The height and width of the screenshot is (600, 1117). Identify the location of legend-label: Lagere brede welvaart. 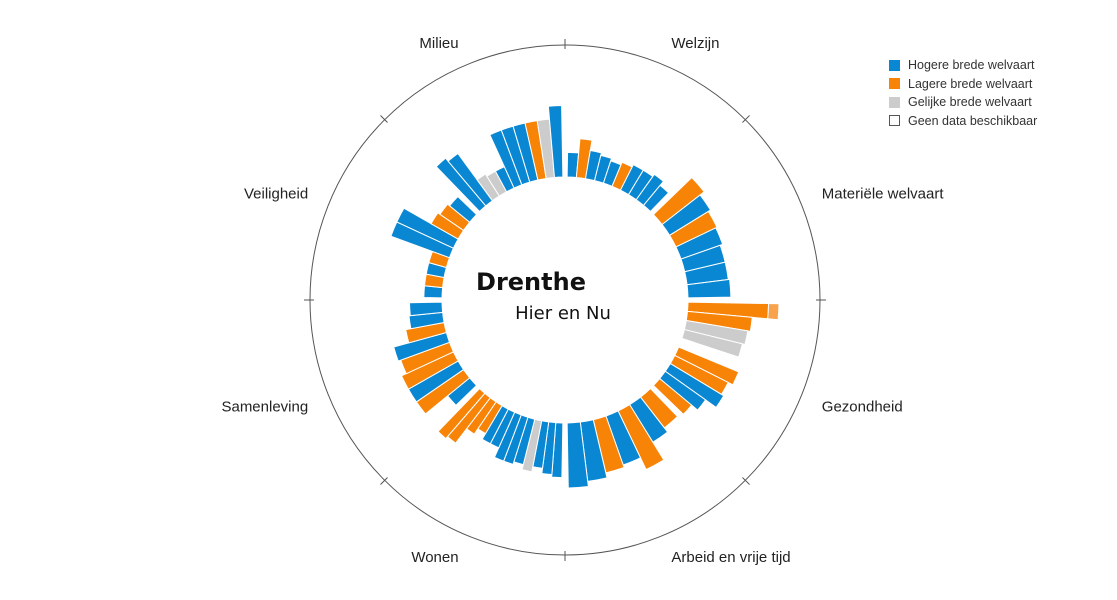
(970, 83).